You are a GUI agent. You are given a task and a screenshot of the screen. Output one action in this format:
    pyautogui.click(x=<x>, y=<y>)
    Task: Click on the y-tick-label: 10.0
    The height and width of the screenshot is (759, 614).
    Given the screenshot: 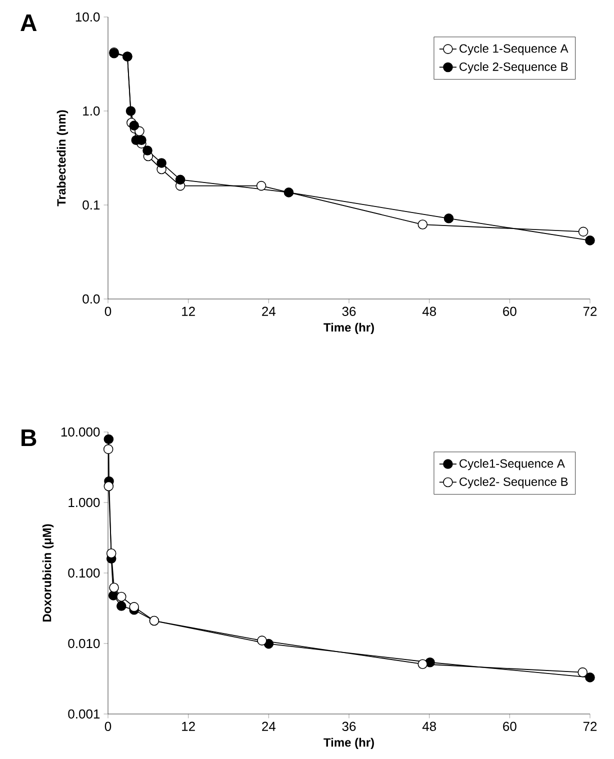 What is the action you would take?
    pyautogui.click(x=88, y=17)
    